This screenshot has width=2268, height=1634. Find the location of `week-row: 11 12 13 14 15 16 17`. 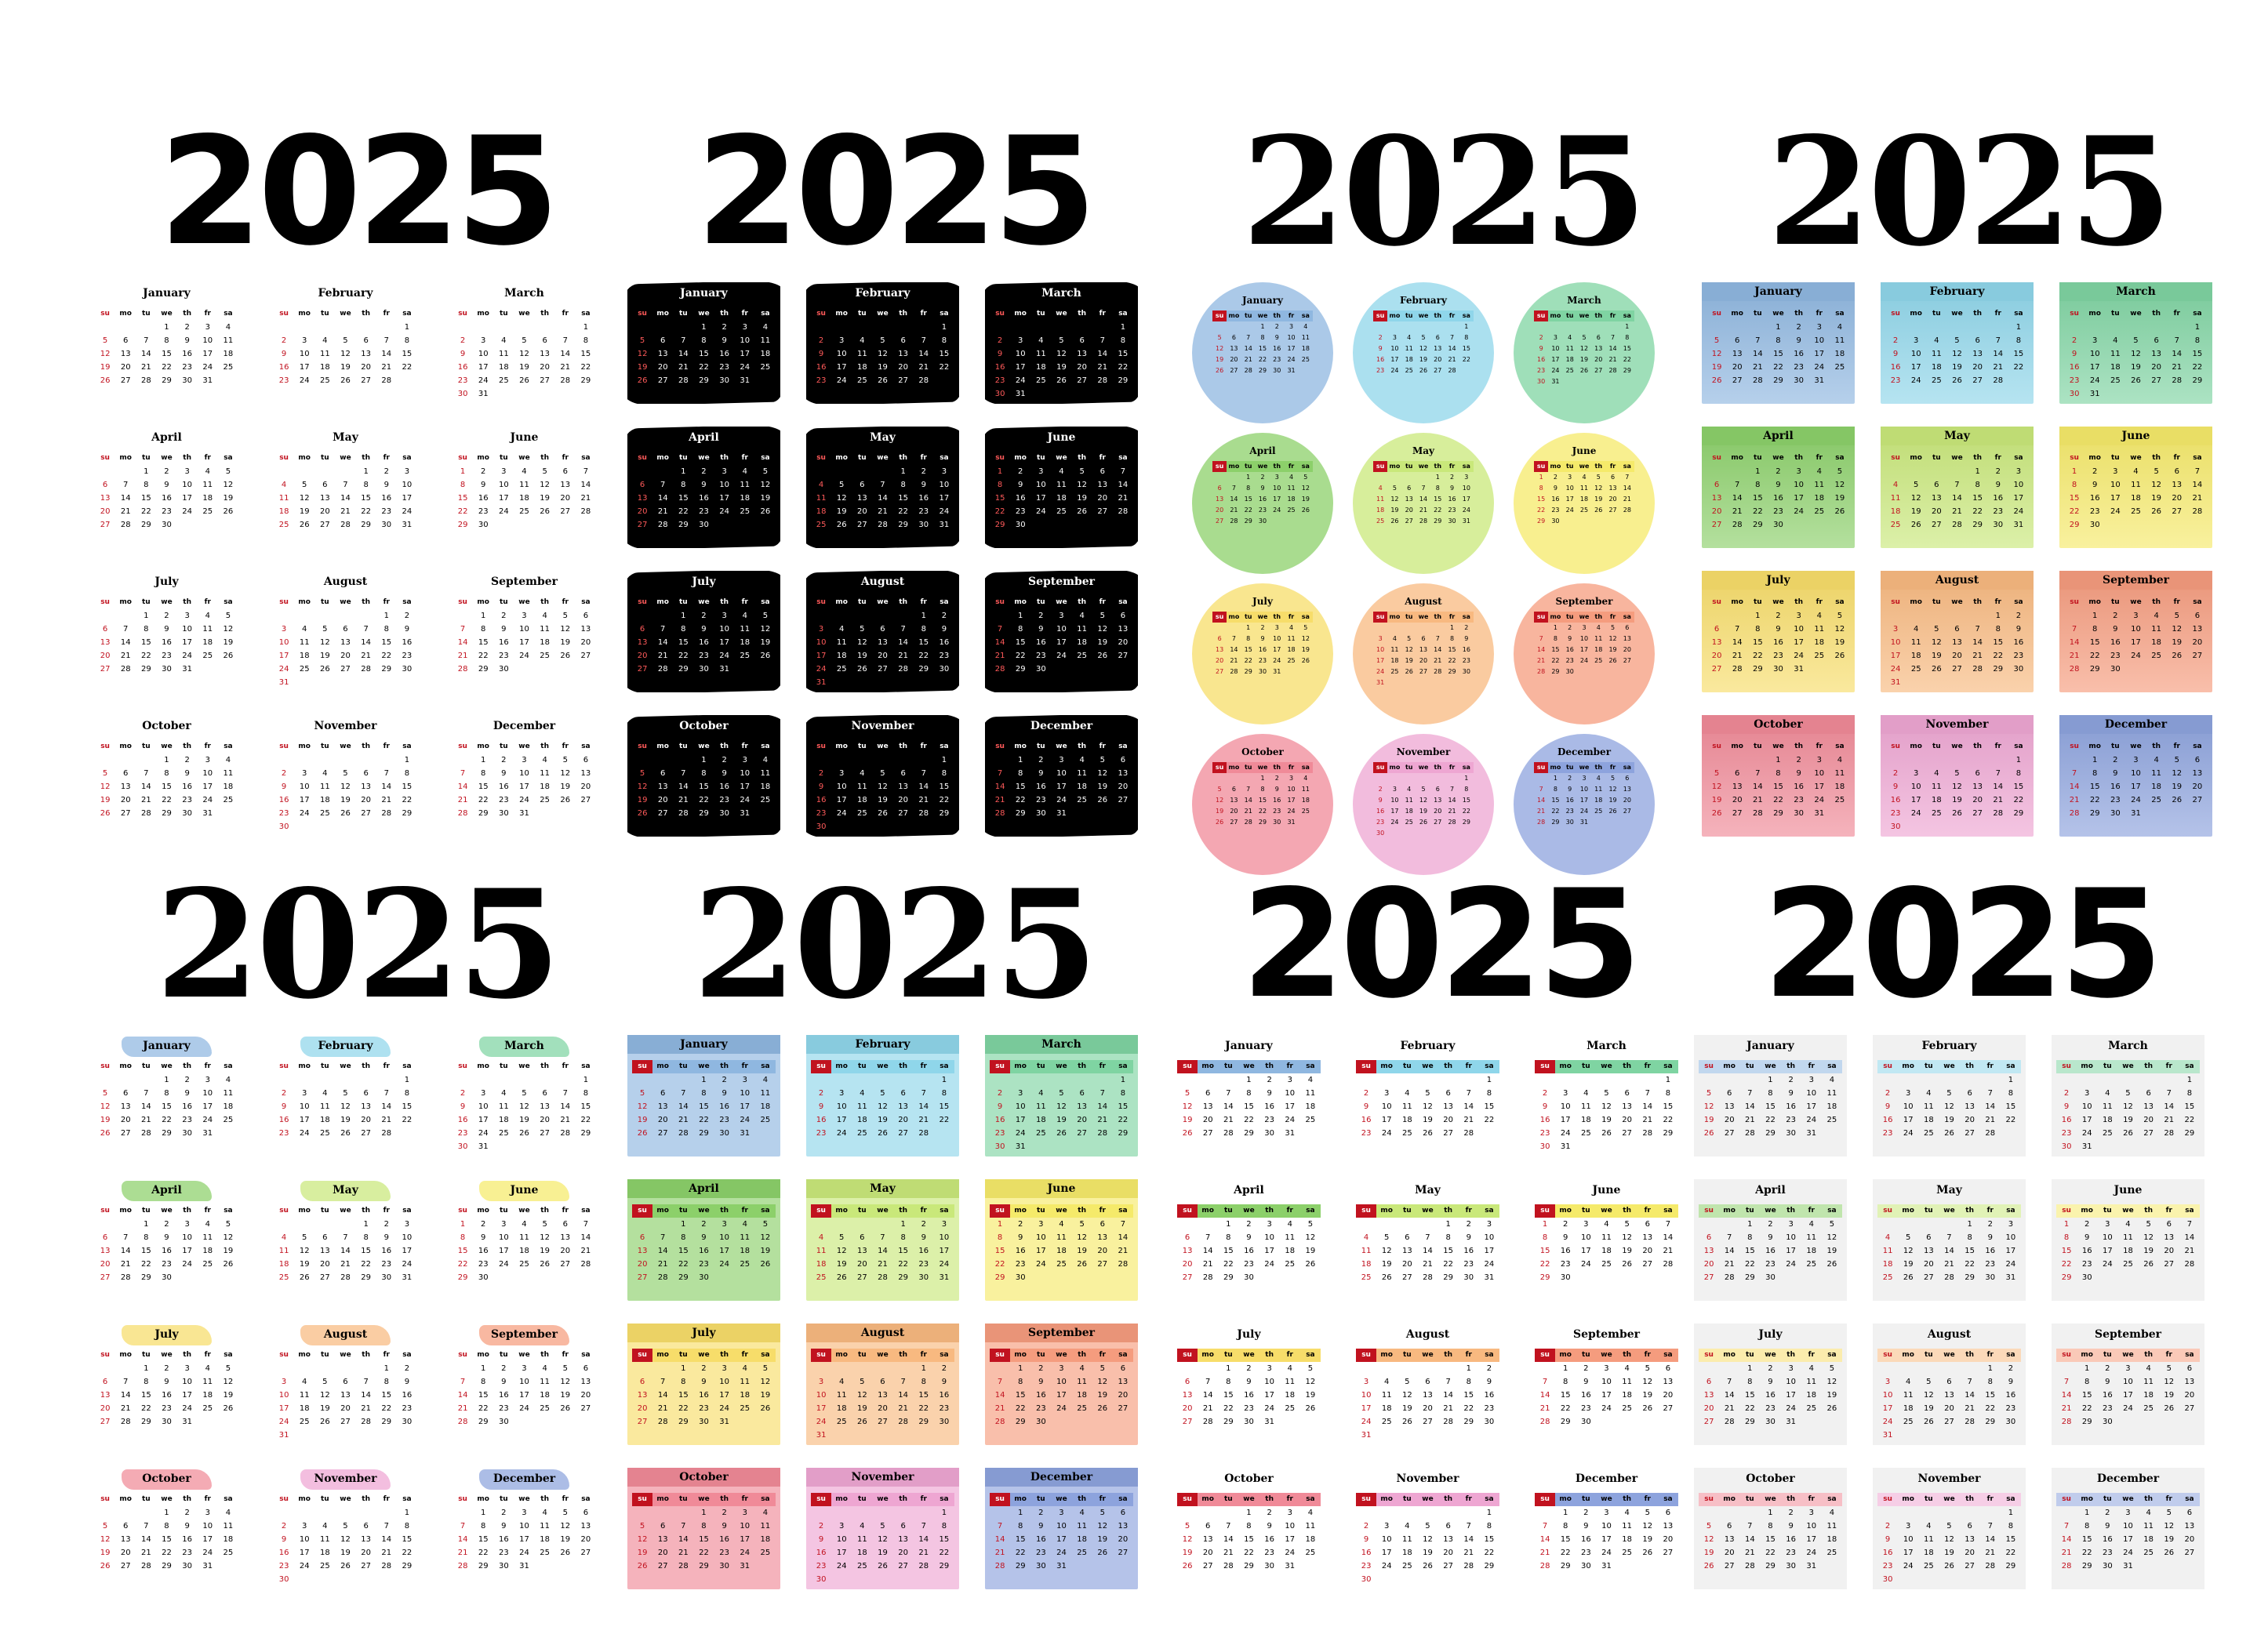

week-row: 11 12 13 14 15 16 17 is located at coordinates (1427, 1251).